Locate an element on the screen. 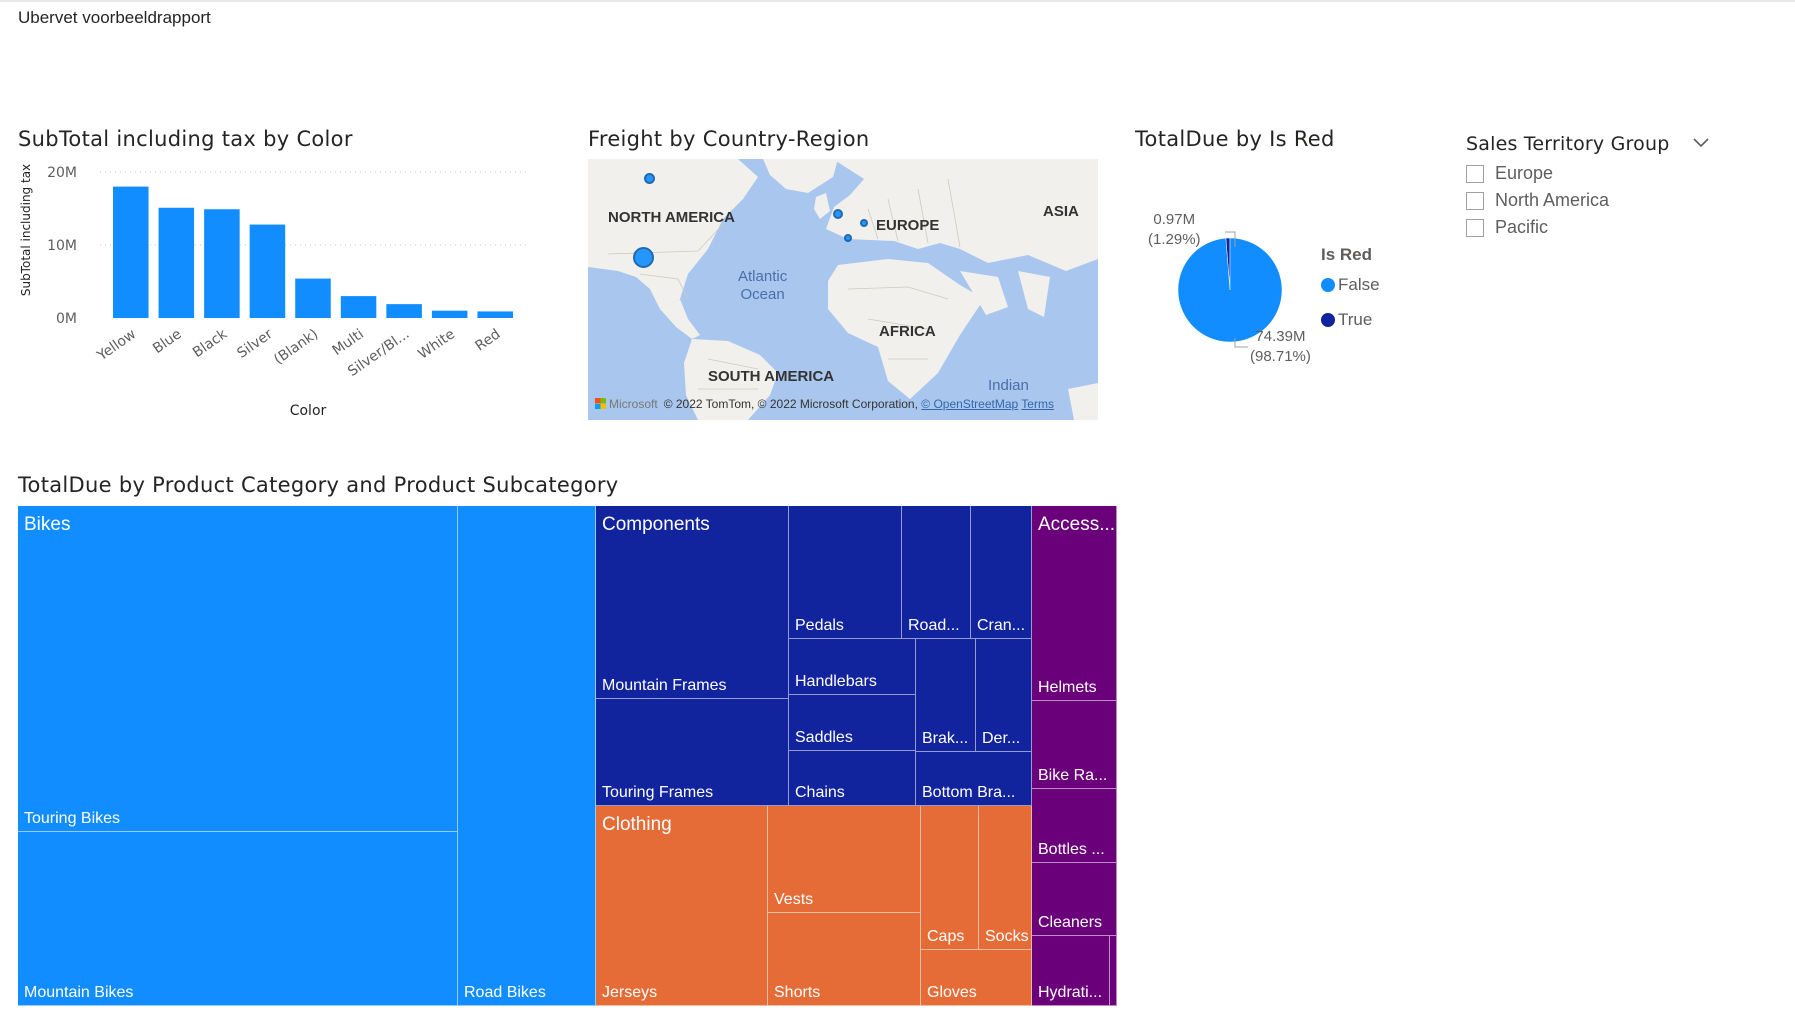 The width and height of the screenshot is (1795, 1011). map-label-south-america: SOUTH AMERICA is located at coordinates (771, 376).